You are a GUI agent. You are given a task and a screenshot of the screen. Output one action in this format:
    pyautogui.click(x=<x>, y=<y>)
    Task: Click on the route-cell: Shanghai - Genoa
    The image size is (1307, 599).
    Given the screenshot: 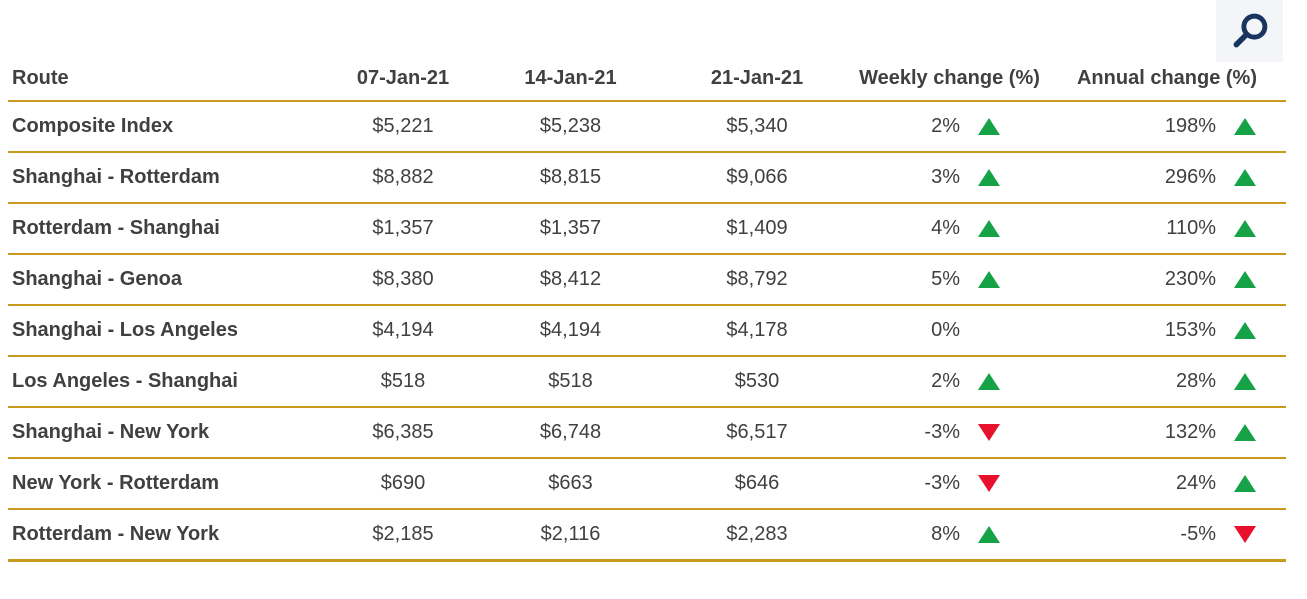 What is the action you would take?
    pyautogui.click(x=168, y=280)
    